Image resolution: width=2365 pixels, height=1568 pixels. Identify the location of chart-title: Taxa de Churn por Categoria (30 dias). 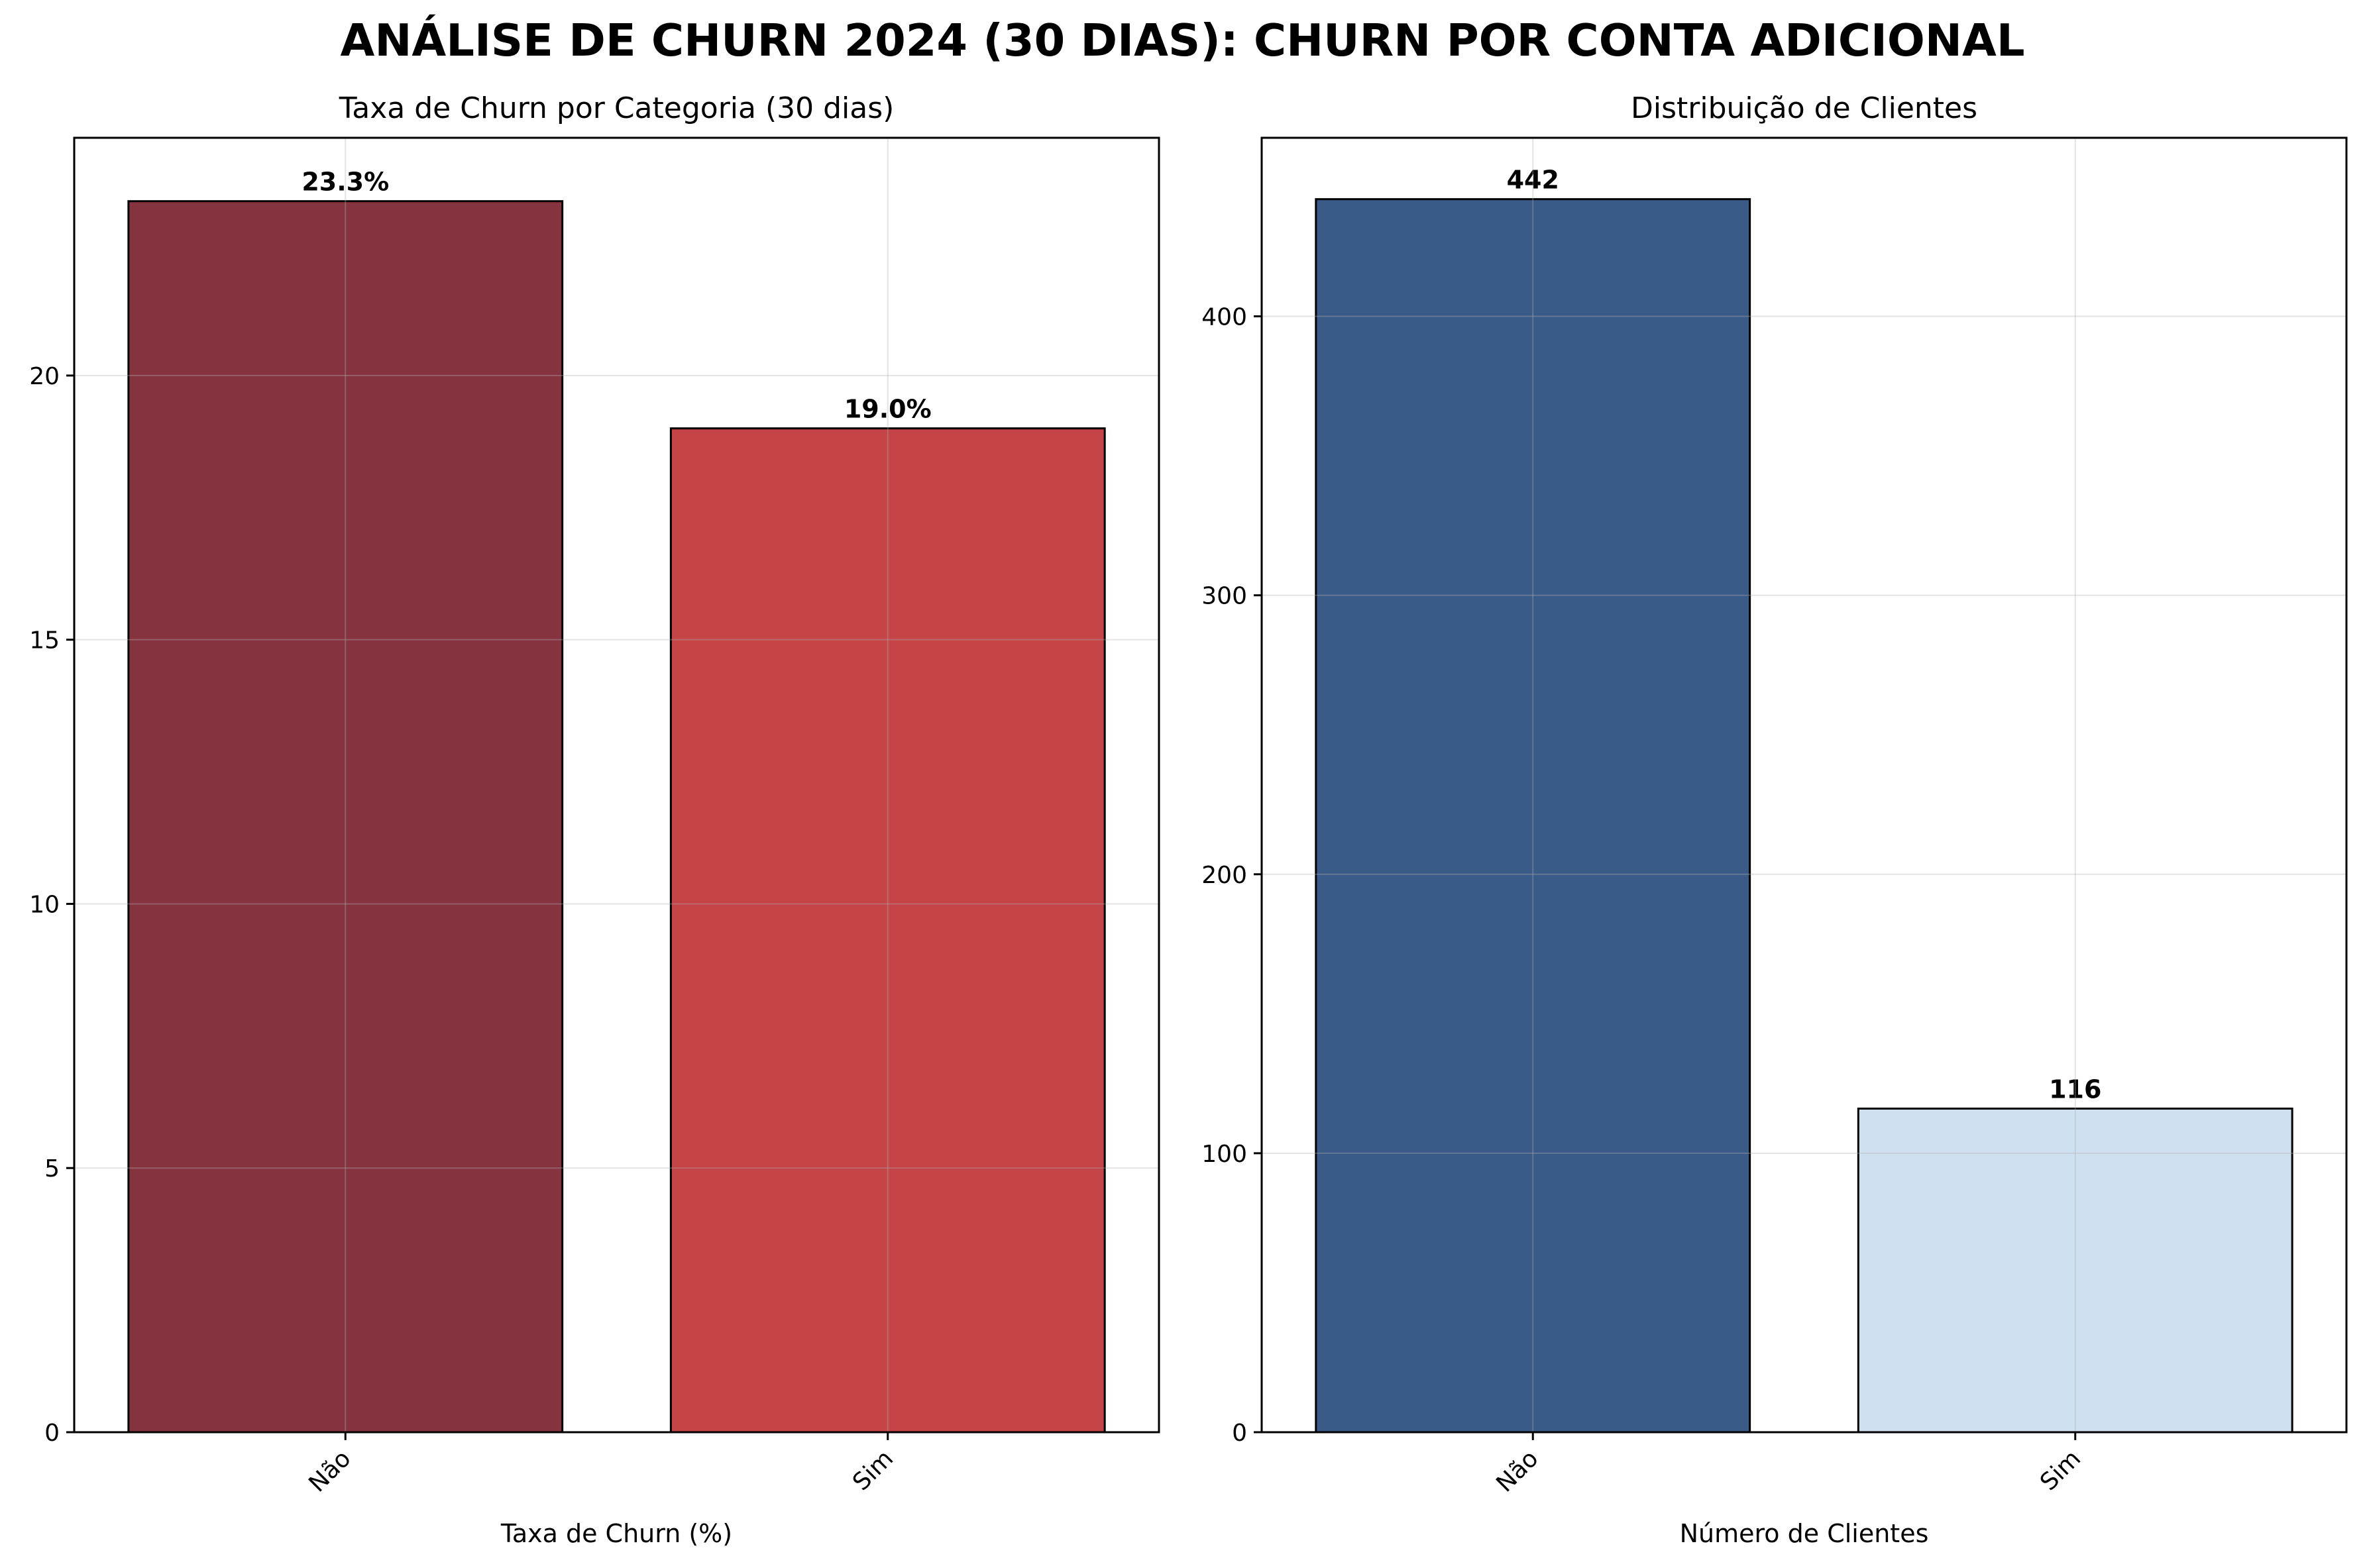
(617, 108).